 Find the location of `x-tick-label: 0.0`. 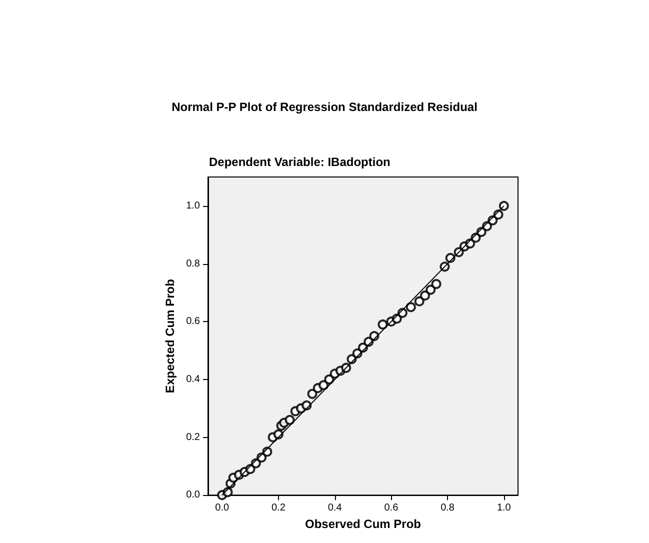

x-tick-label: 0.0 is located at coordinates (222, 508).